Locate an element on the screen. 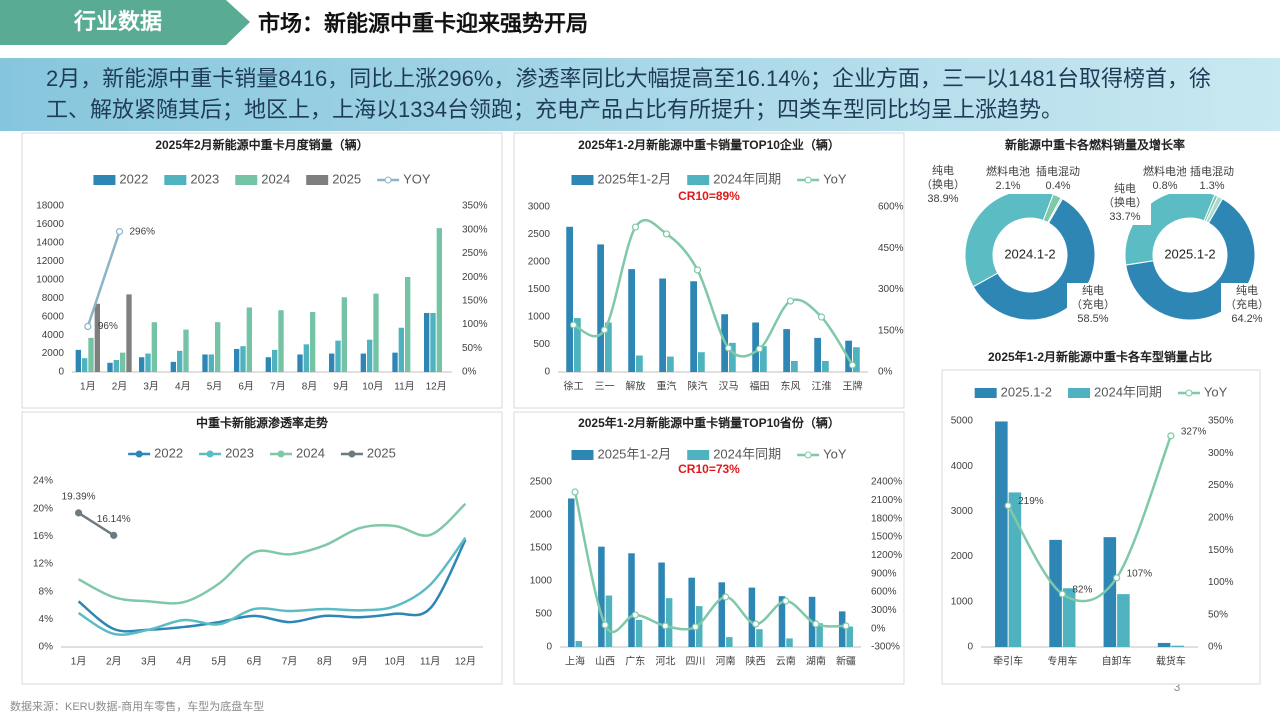 This screenshot has width=1280, height=720. y-tick-label: 14000 is located at coordinates (50, 243).